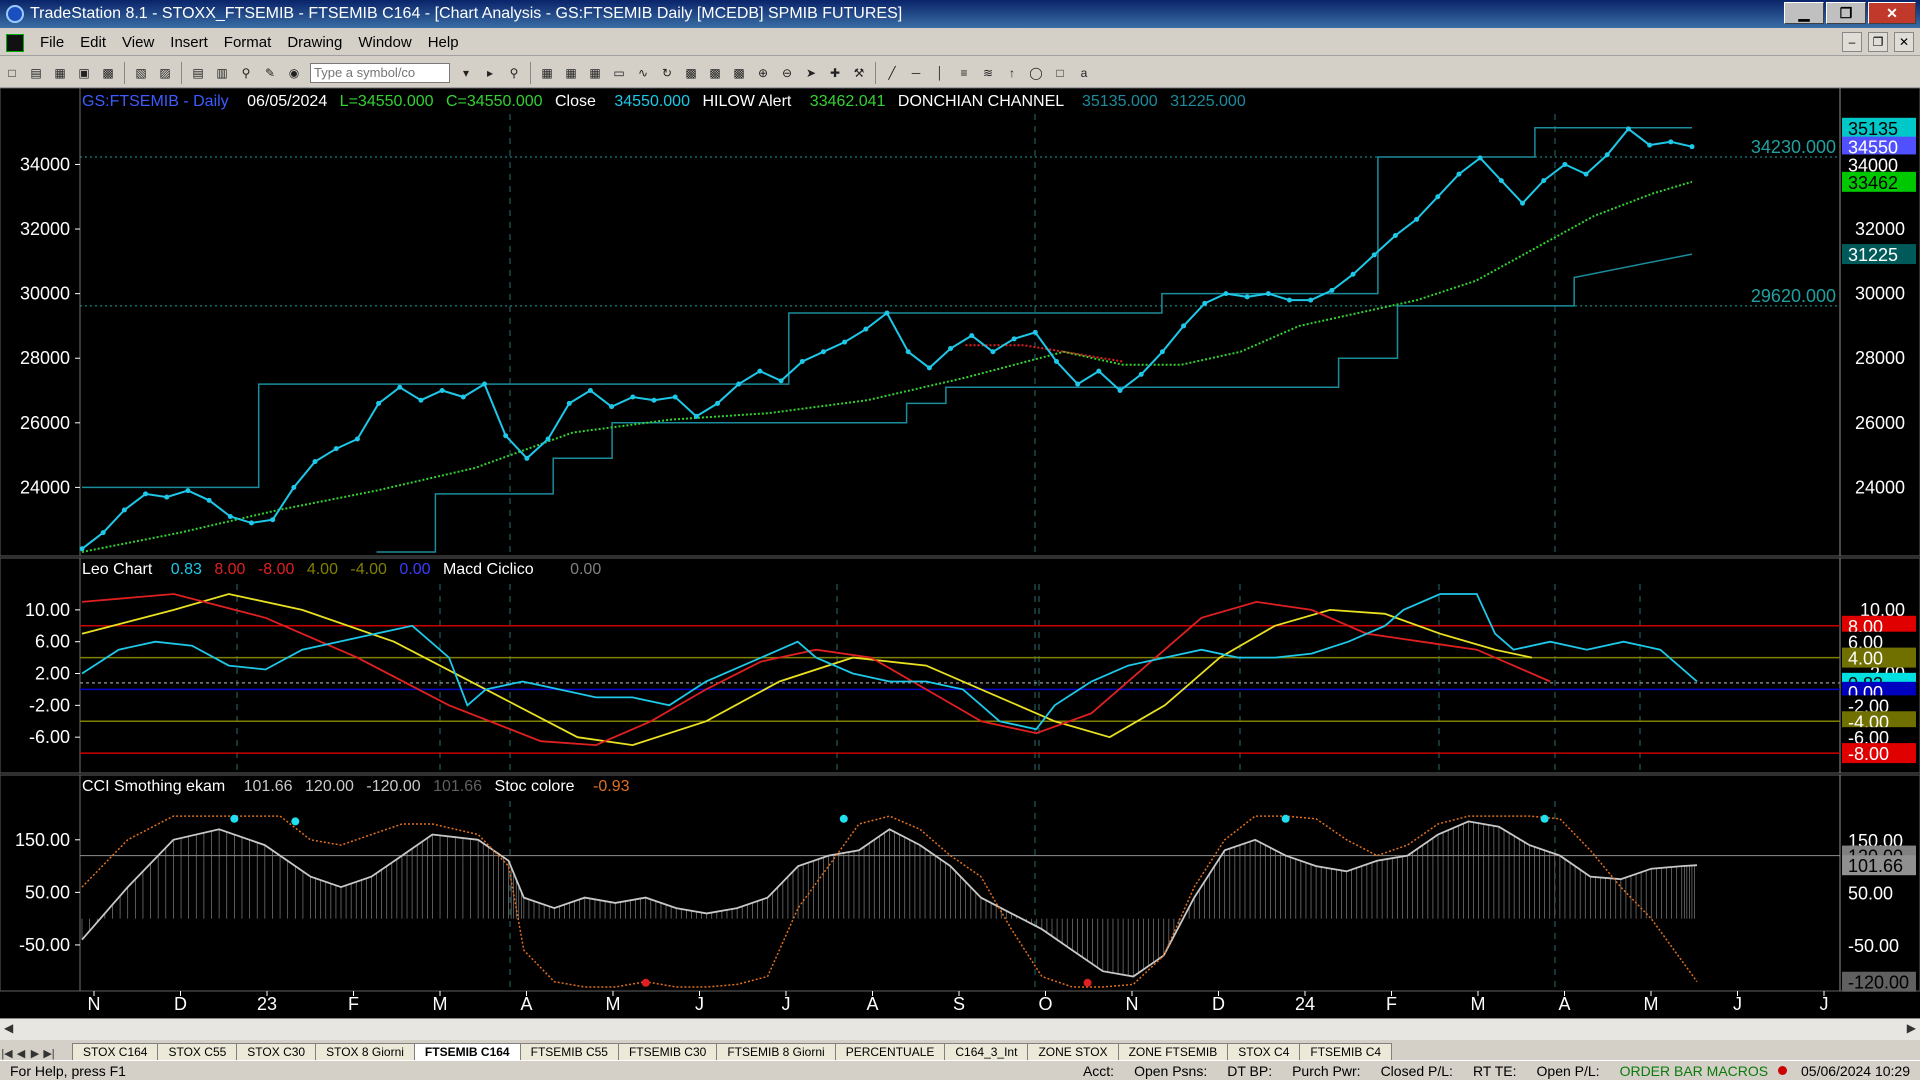 This screenshot has height=1080, width=1920. I want to click on tab-stox-8-giorni: STOX 8 Giorni, so click(365, 1051).